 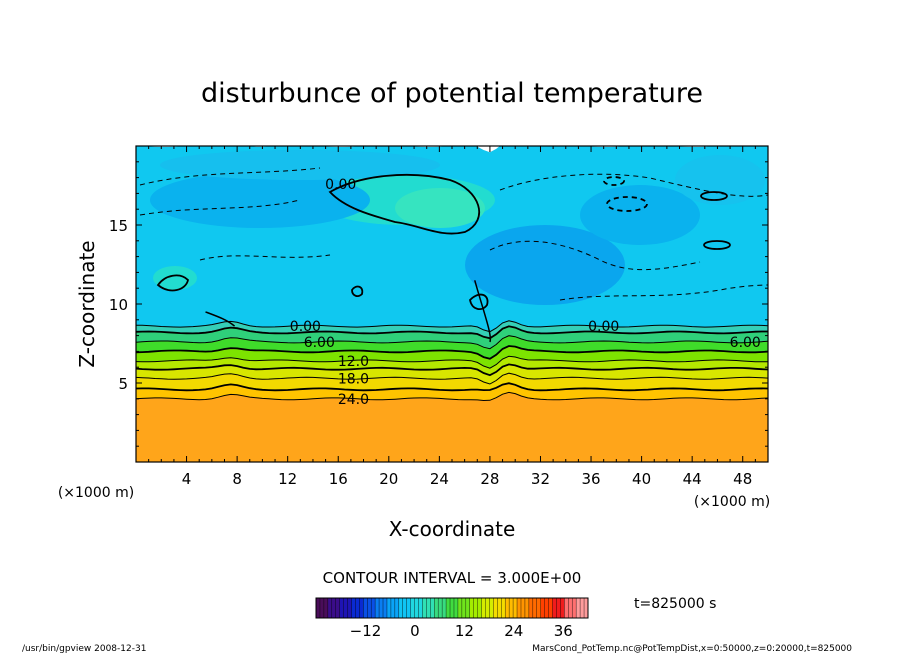 What do you see at coordinates (366, 631) in the screenshot?
I see `colorbar-tick-label: −12` at bounding box center [366, 631].